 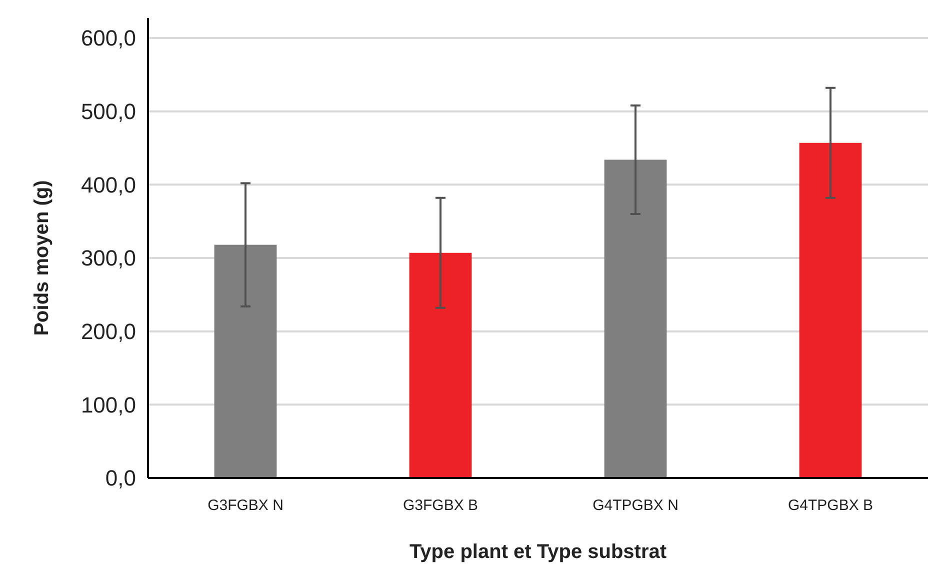 What do you see at coordinates (108, 258) in the screenshot?
I see `y-tick-label: 300,0` at bounding box center [108, 258].